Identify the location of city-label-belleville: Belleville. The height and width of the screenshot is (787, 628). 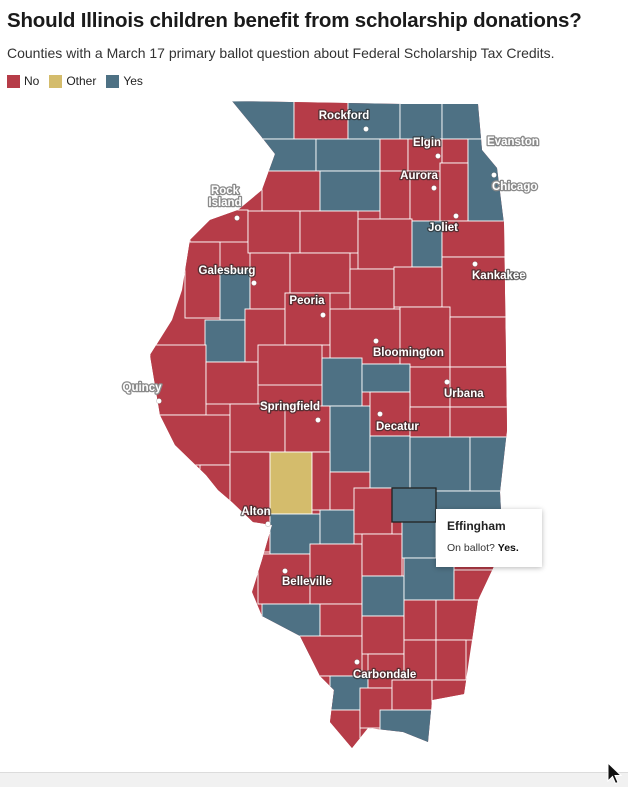
(307, 582).